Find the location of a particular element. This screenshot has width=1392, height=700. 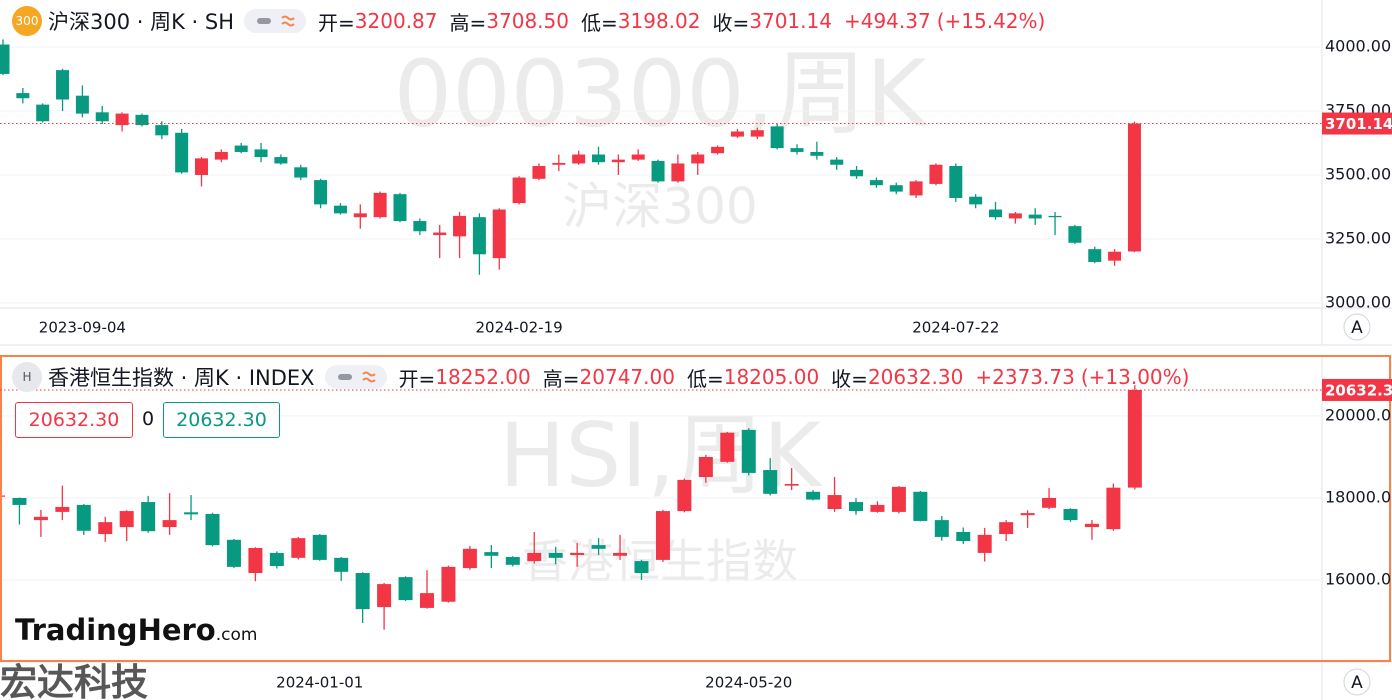

buy-button: 20632.30 is located at coordinates (221, 420).